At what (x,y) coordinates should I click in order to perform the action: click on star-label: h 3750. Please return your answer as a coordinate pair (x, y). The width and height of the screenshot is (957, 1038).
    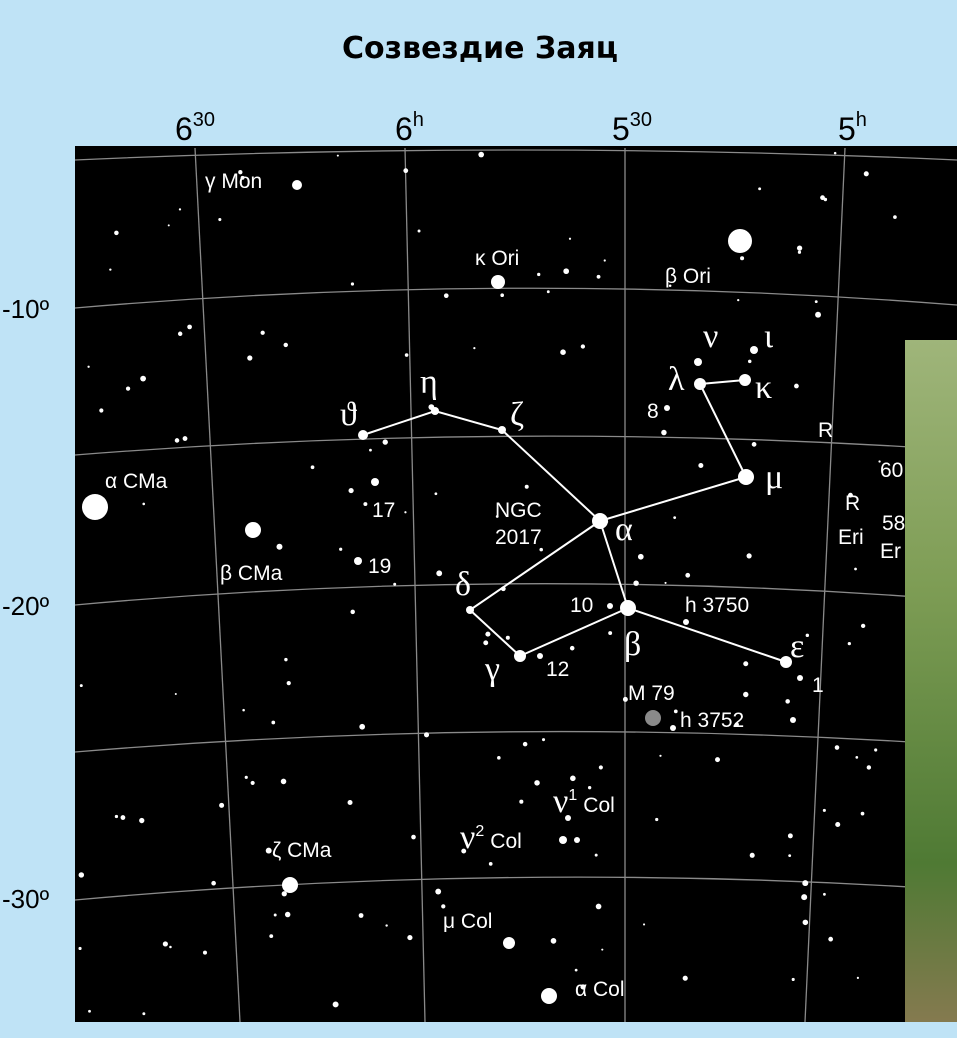
    Looking at the image, I should click on (717, 605).